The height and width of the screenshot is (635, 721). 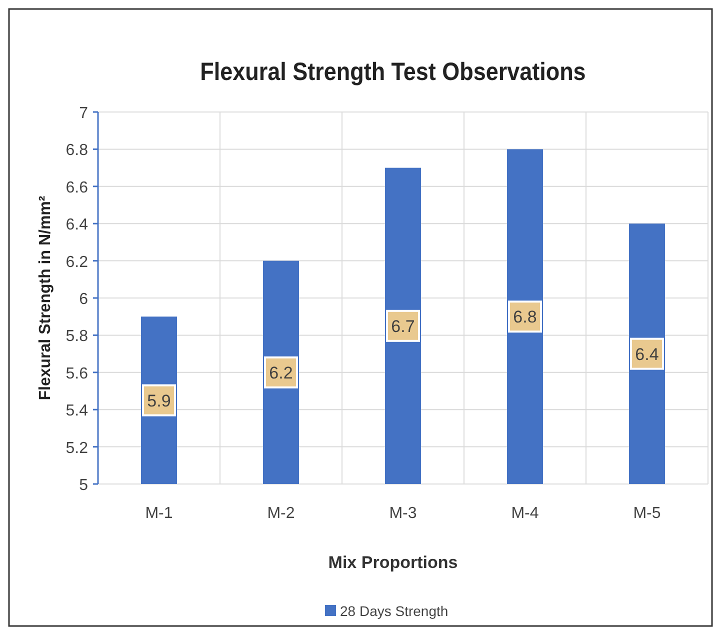 I want to click on y-tick-label: 6.4, so click(x=77, y=225).